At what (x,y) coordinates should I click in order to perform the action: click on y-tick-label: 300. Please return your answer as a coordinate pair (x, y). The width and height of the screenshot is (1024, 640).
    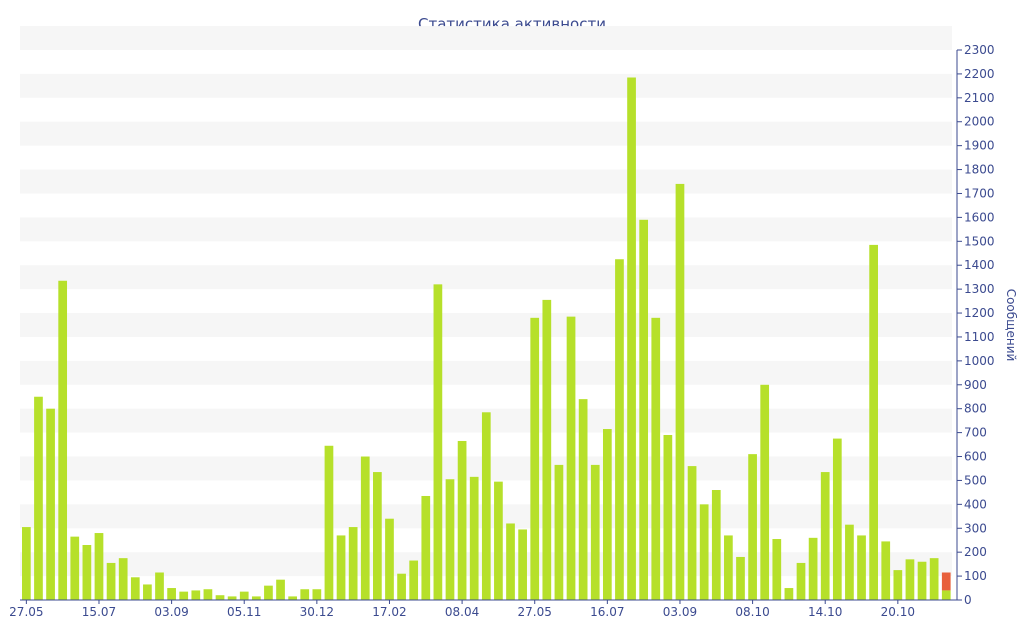
    Looking at the image, I should click on (975, 528).